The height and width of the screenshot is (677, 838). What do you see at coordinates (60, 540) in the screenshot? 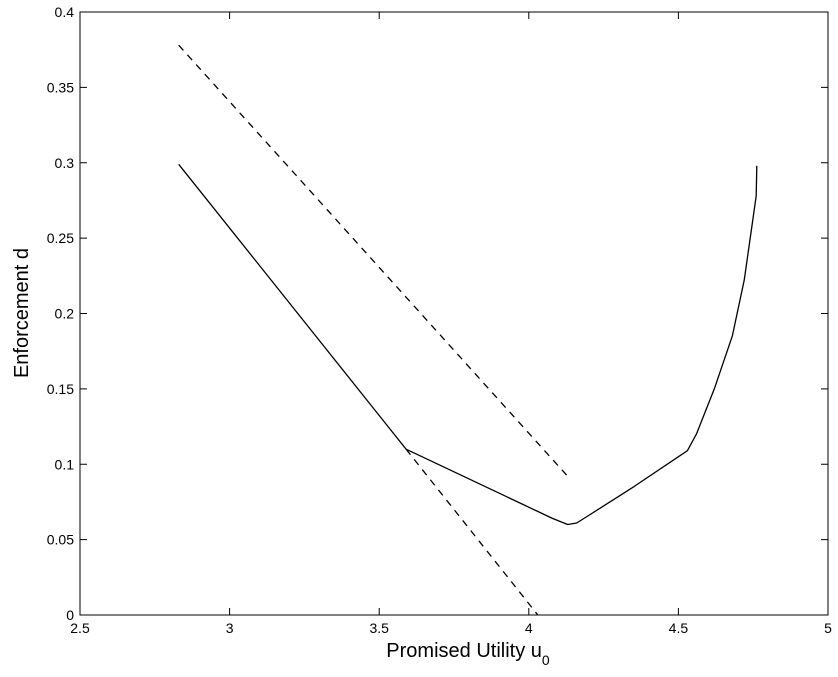
I see `y-tick-label: 0.05` at bounding box center [60, 540].